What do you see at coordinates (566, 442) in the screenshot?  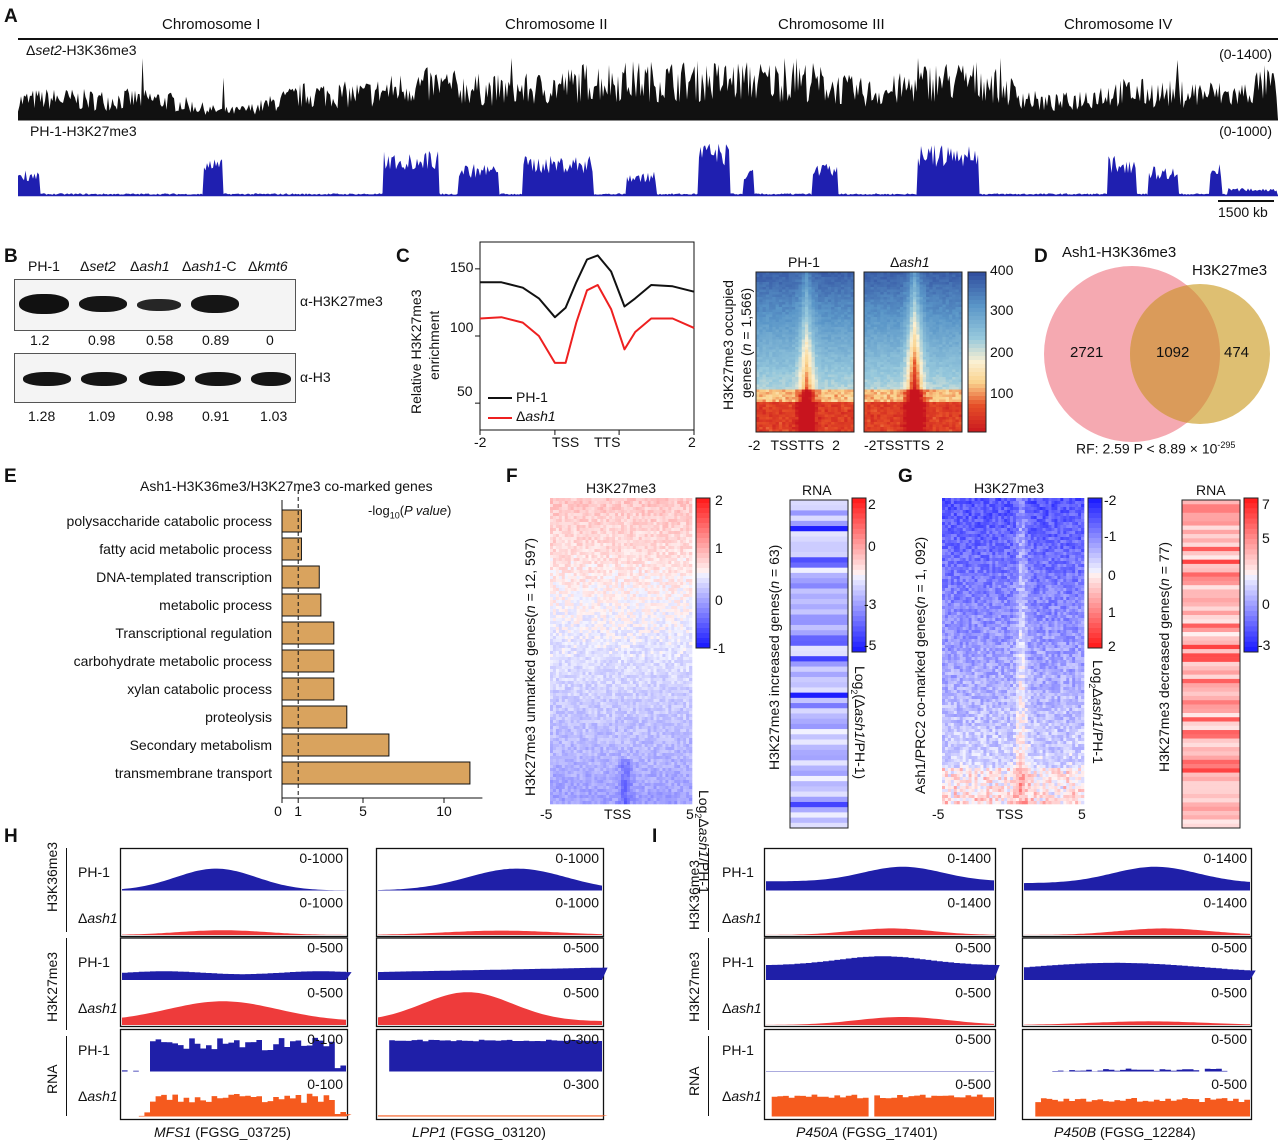 I see `profile-xtick: TSS` at bounding box center [566, 442].